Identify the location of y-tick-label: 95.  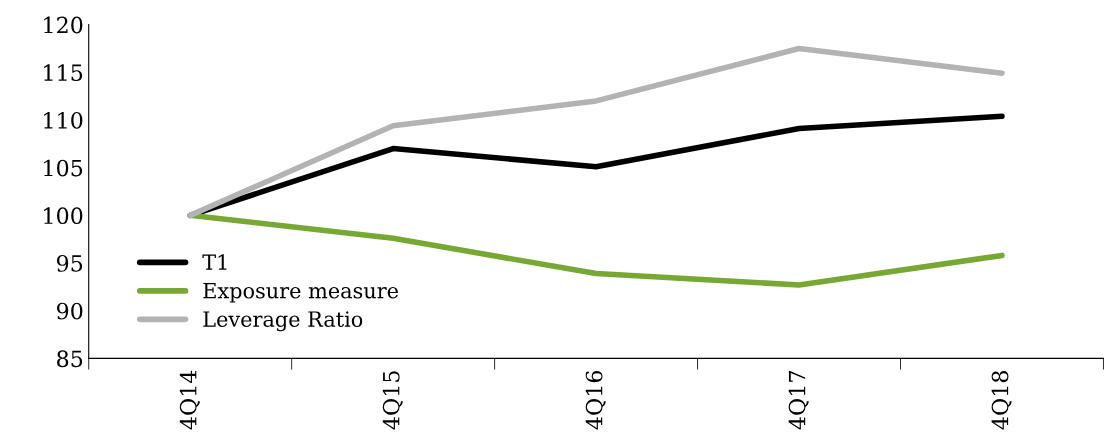
(69, 263).